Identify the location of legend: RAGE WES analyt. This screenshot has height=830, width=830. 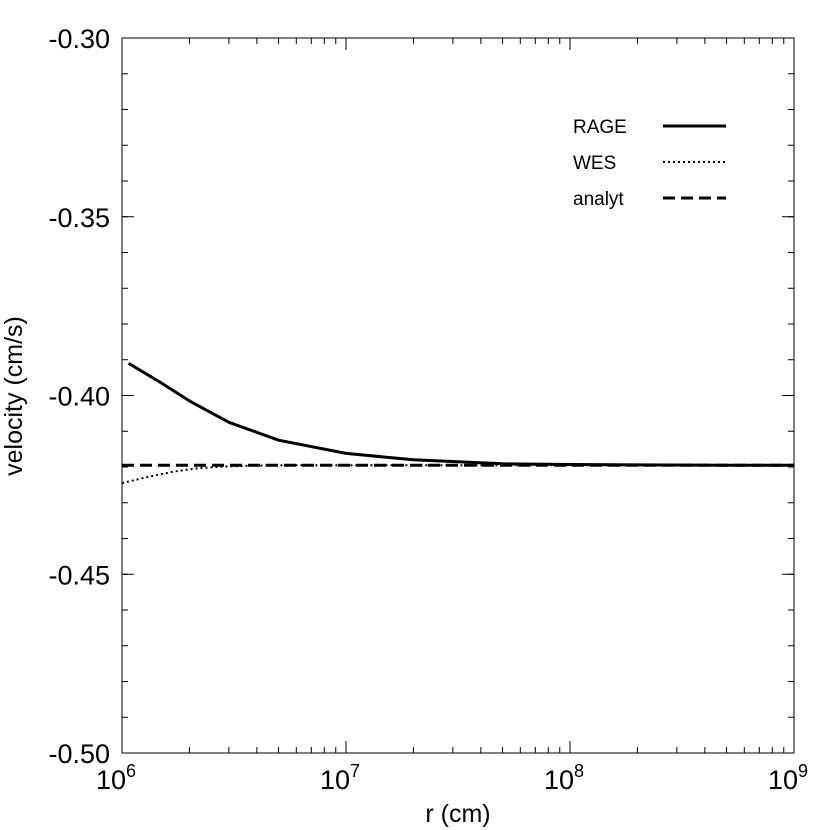
(649, 163).